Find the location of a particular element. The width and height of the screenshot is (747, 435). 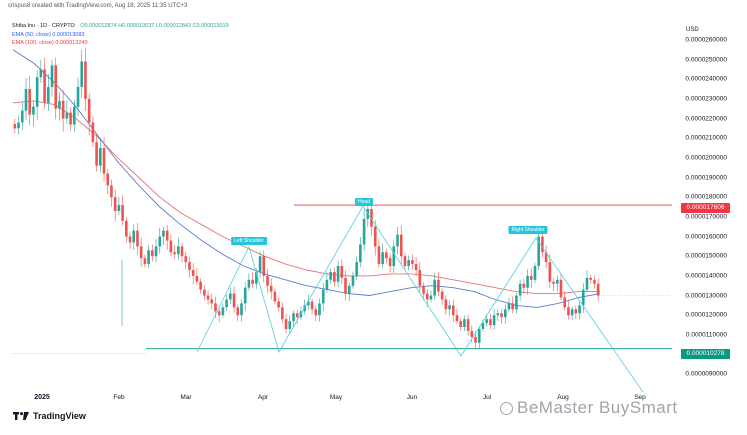

price-axis-label: 0.0000260000 is located at coordinates (706, 40).